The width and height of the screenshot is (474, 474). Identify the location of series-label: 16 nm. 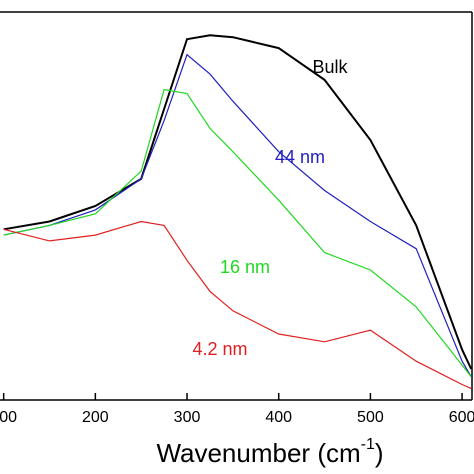
(245, 267).